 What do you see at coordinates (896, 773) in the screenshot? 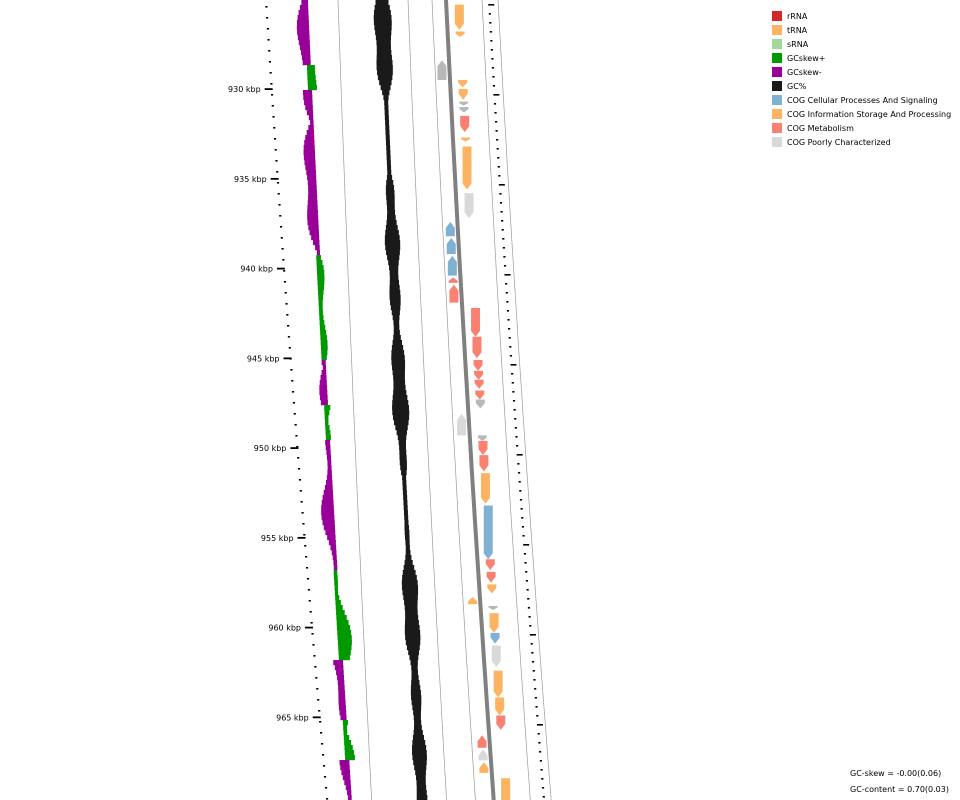
I see `gc-skew-stat: GC-skew = -0.00(0.06)` at bounding box center [896, 773].